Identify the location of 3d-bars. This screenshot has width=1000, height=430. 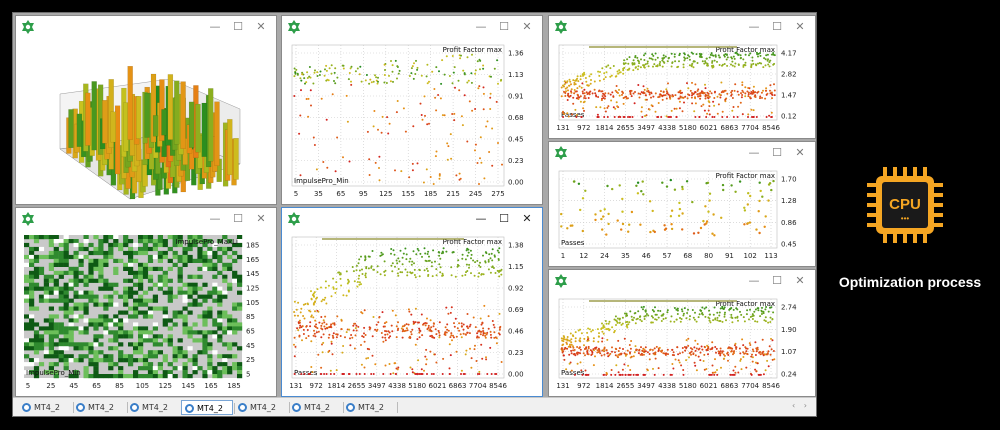
(152, 133).